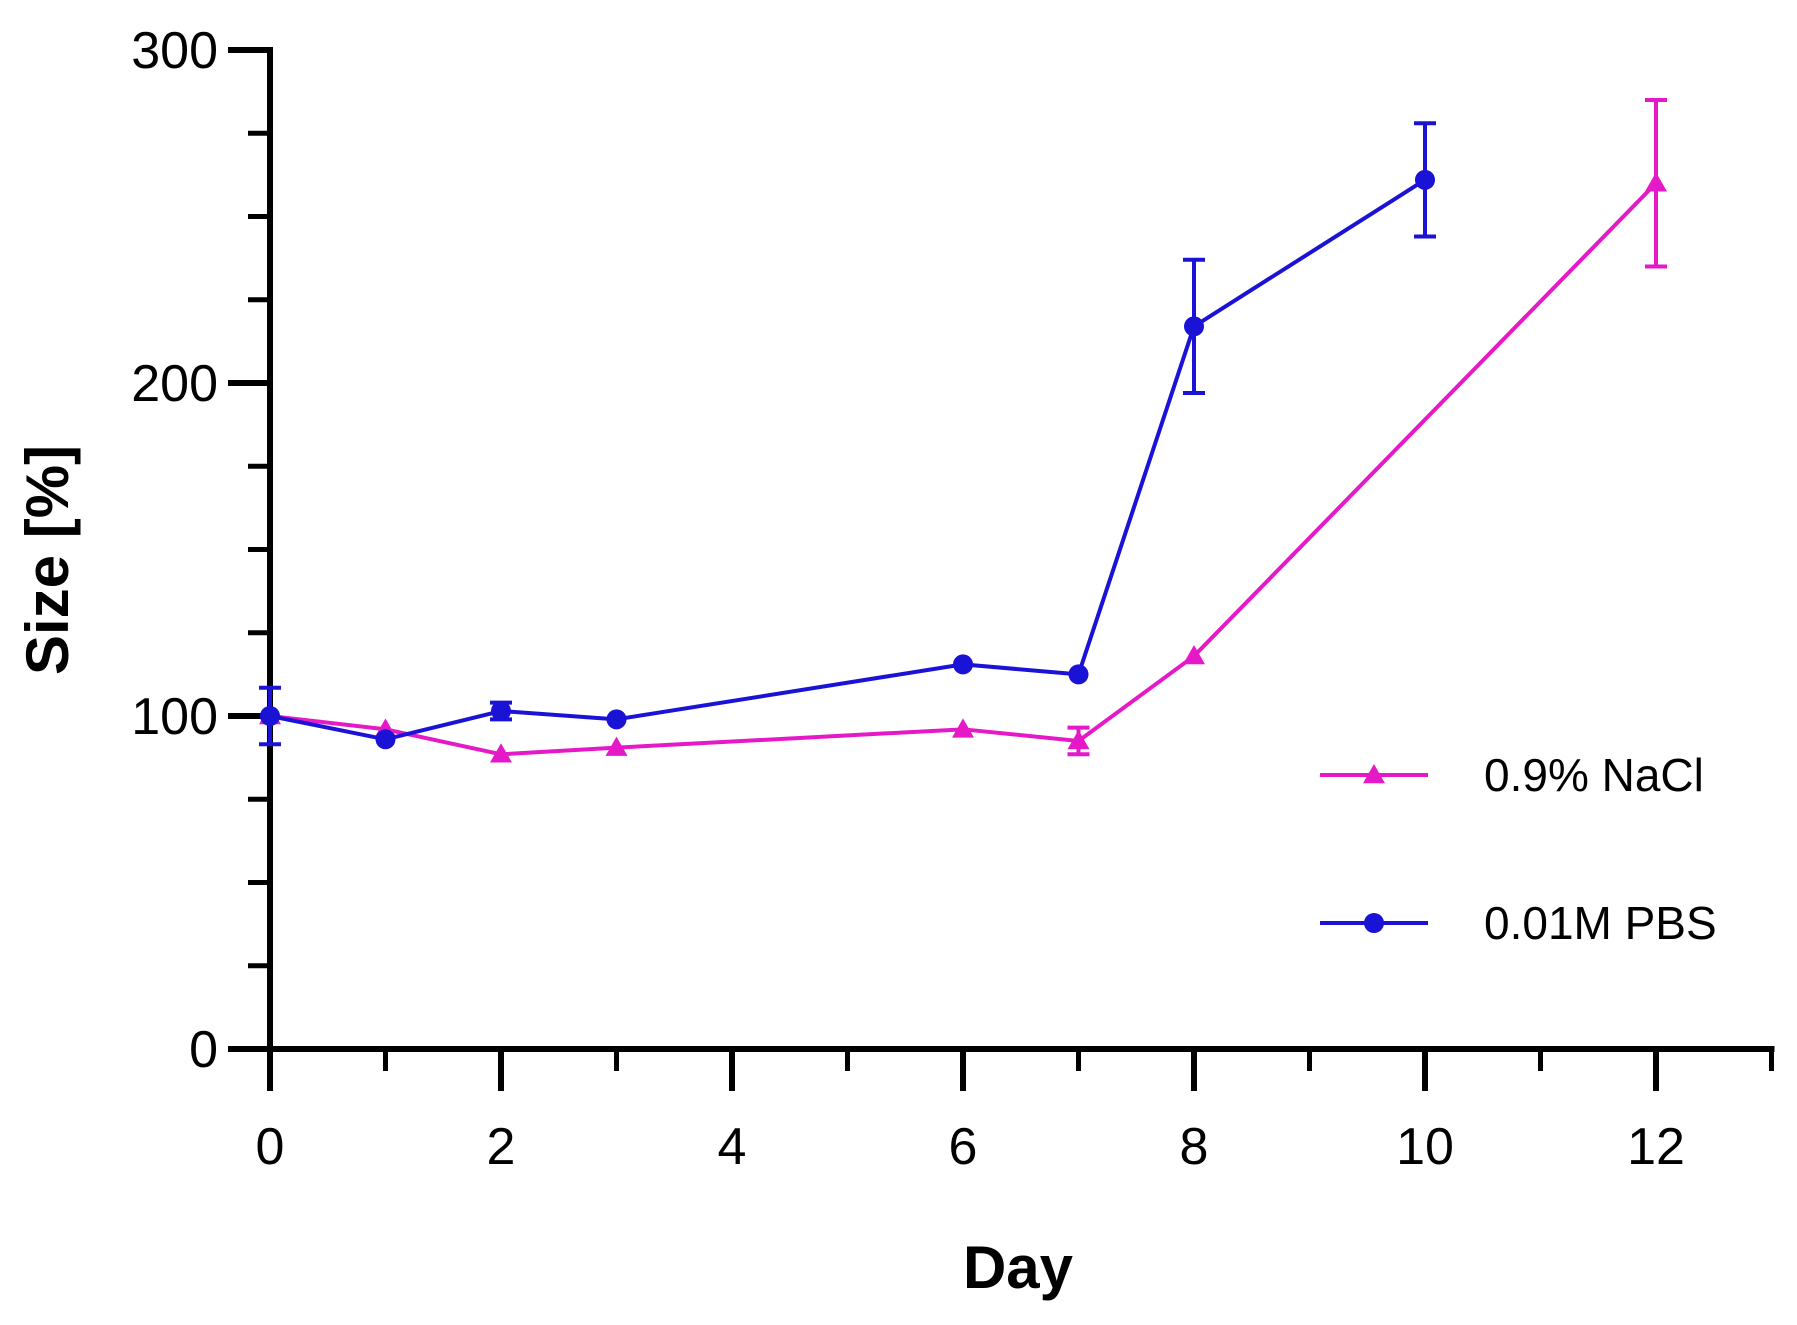 The height and width of the screenshot is (1325, 1797). I want to click on legend-label: 0.01M PBS, so click(1600, 923).